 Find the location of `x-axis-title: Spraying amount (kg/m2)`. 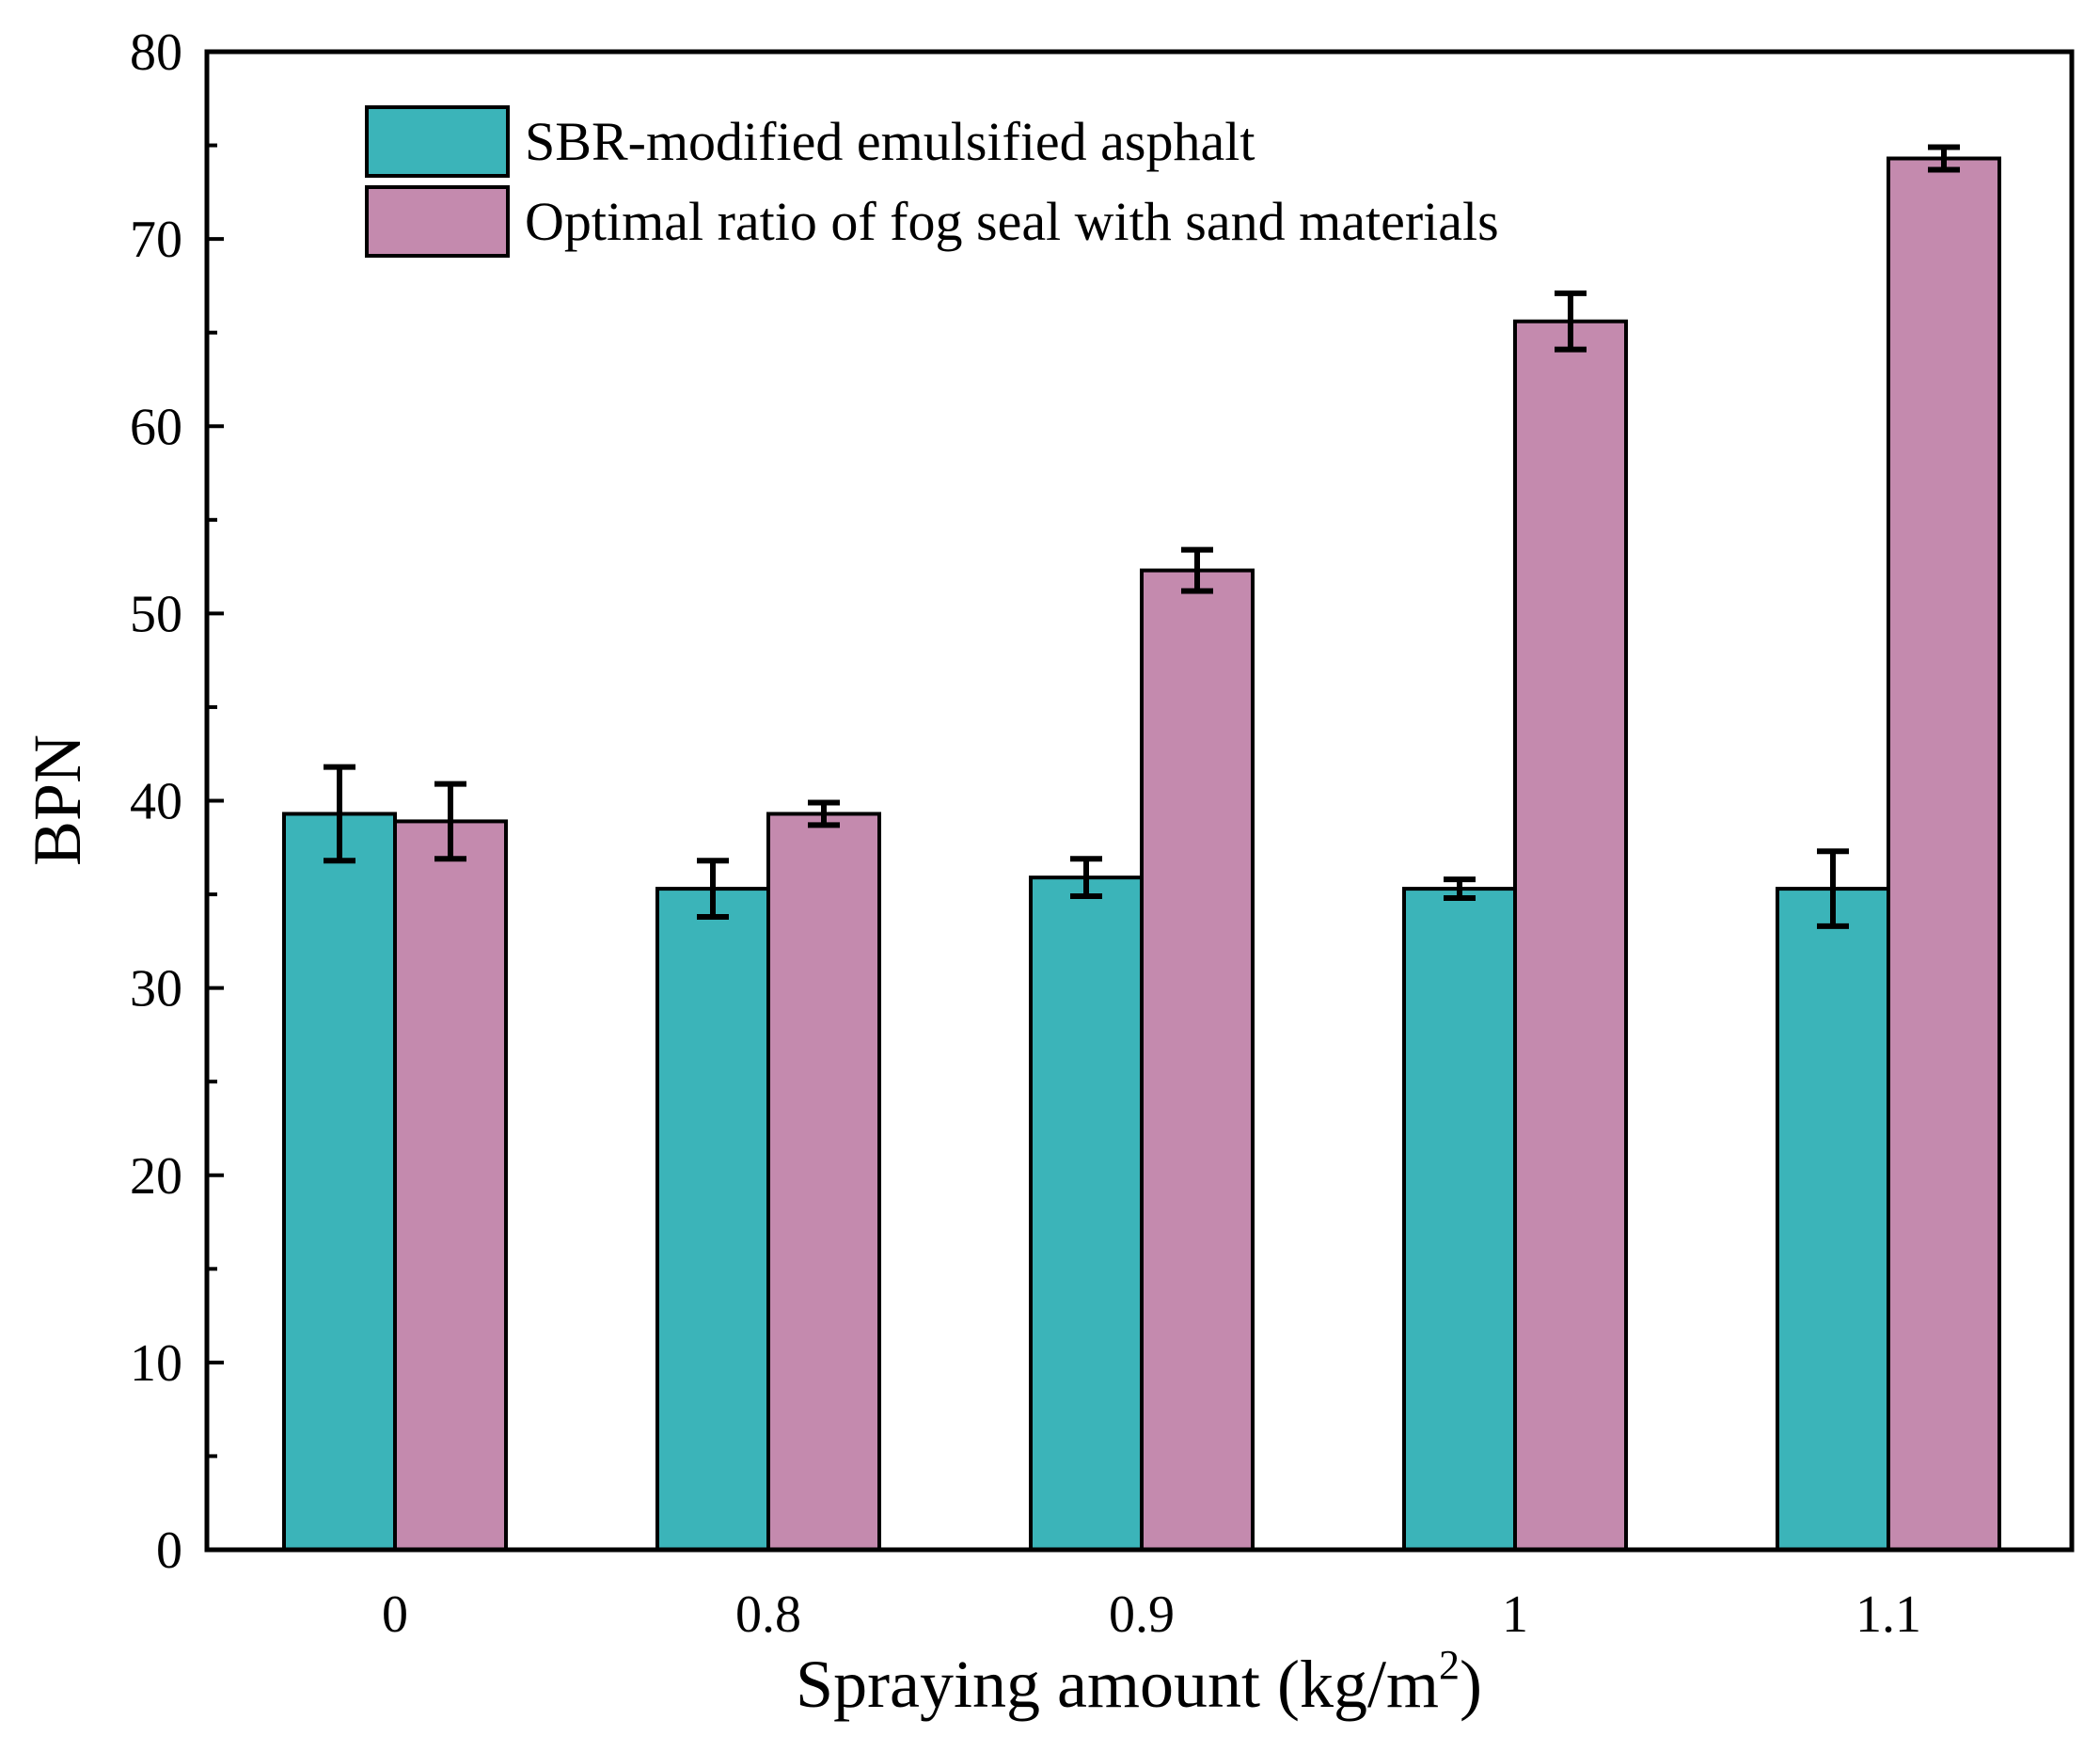

x-axis-title: Spraying amount (kg/m2) is located at coordinates (1139, 1682).